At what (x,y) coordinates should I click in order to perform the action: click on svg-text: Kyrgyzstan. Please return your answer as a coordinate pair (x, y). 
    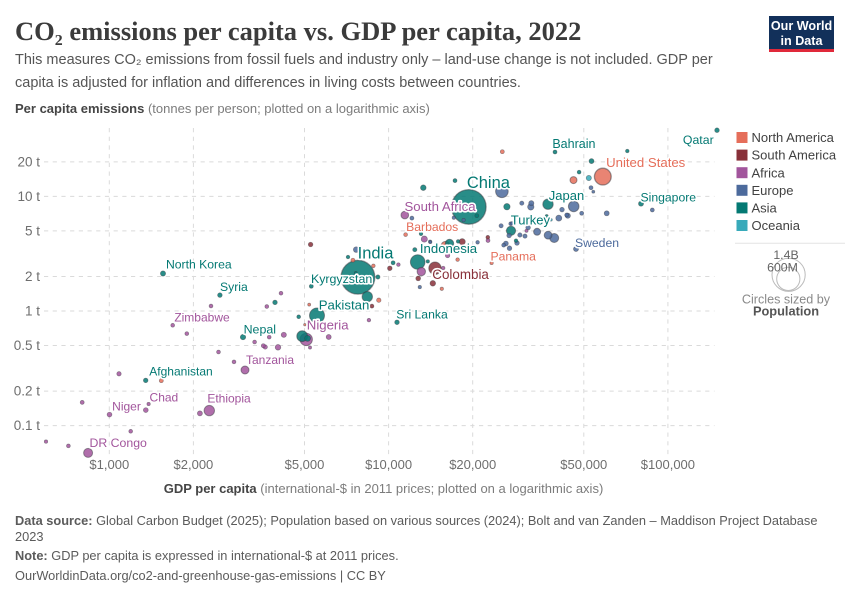
    Looking at the image, I should click on (341, 279).